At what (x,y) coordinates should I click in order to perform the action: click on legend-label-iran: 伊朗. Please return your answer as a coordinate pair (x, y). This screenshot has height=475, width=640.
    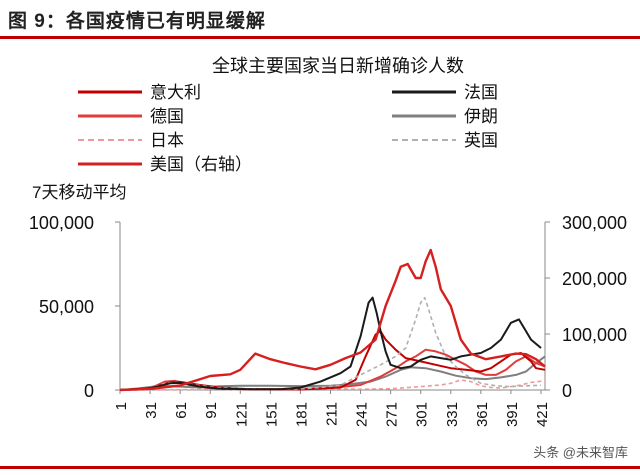
    Looking at the image, I should click on (481, 116).